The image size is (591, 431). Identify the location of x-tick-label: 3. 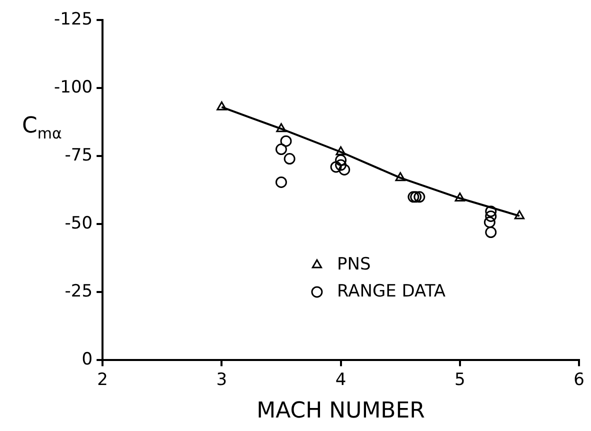
(222, 380).